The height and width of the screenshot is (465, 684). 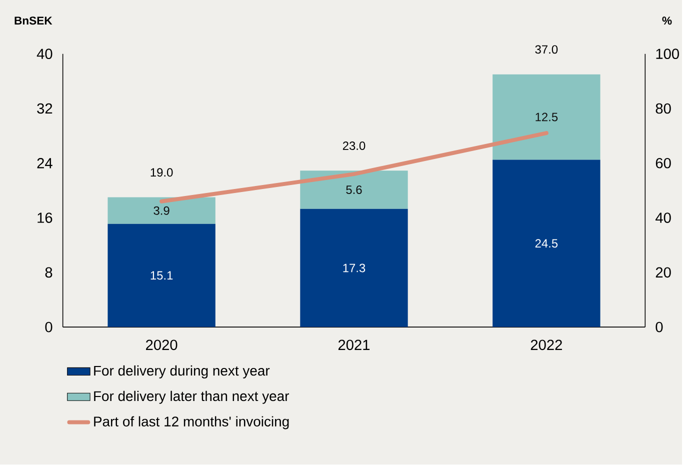 I want to click on data-label: 3.9, so click(x=162, y=211).